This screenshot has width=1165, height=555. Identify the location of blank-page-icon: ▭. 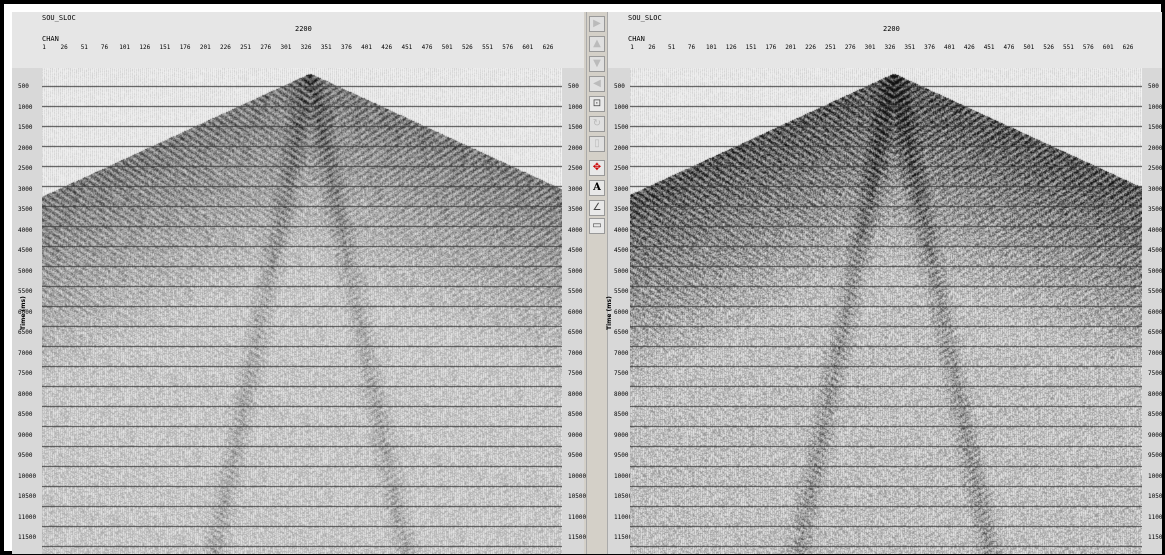
(597, 226).